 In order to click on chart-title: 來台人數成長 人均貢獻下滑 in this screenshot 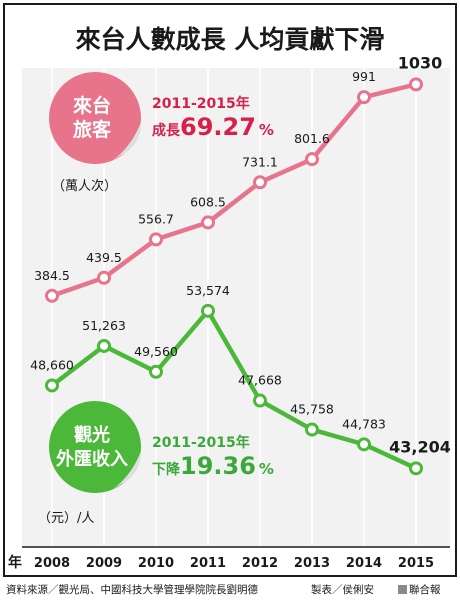, I will do `click(230, 39)`.